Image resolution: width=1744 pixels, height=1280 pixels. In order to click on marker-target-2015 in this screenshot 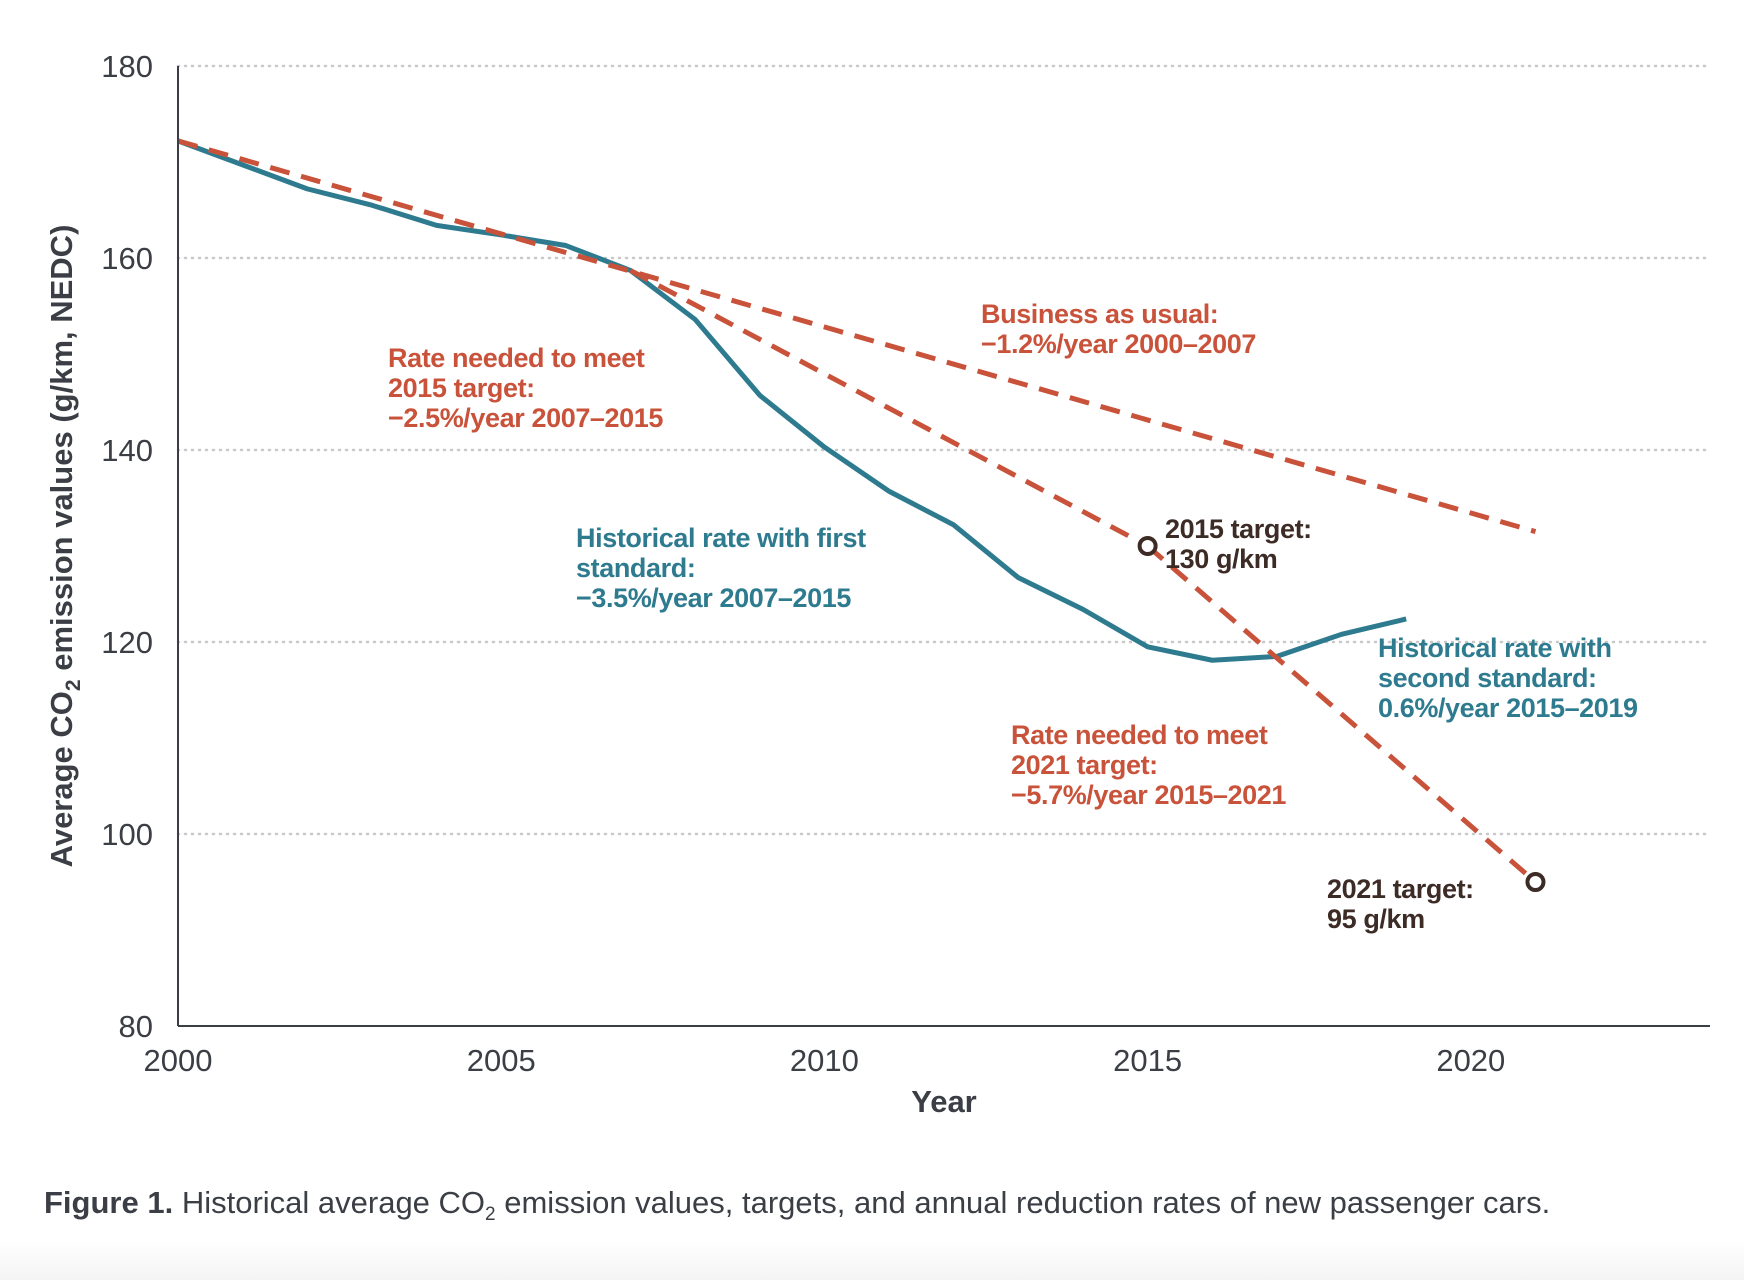, I will do `click(1147, 546)`.